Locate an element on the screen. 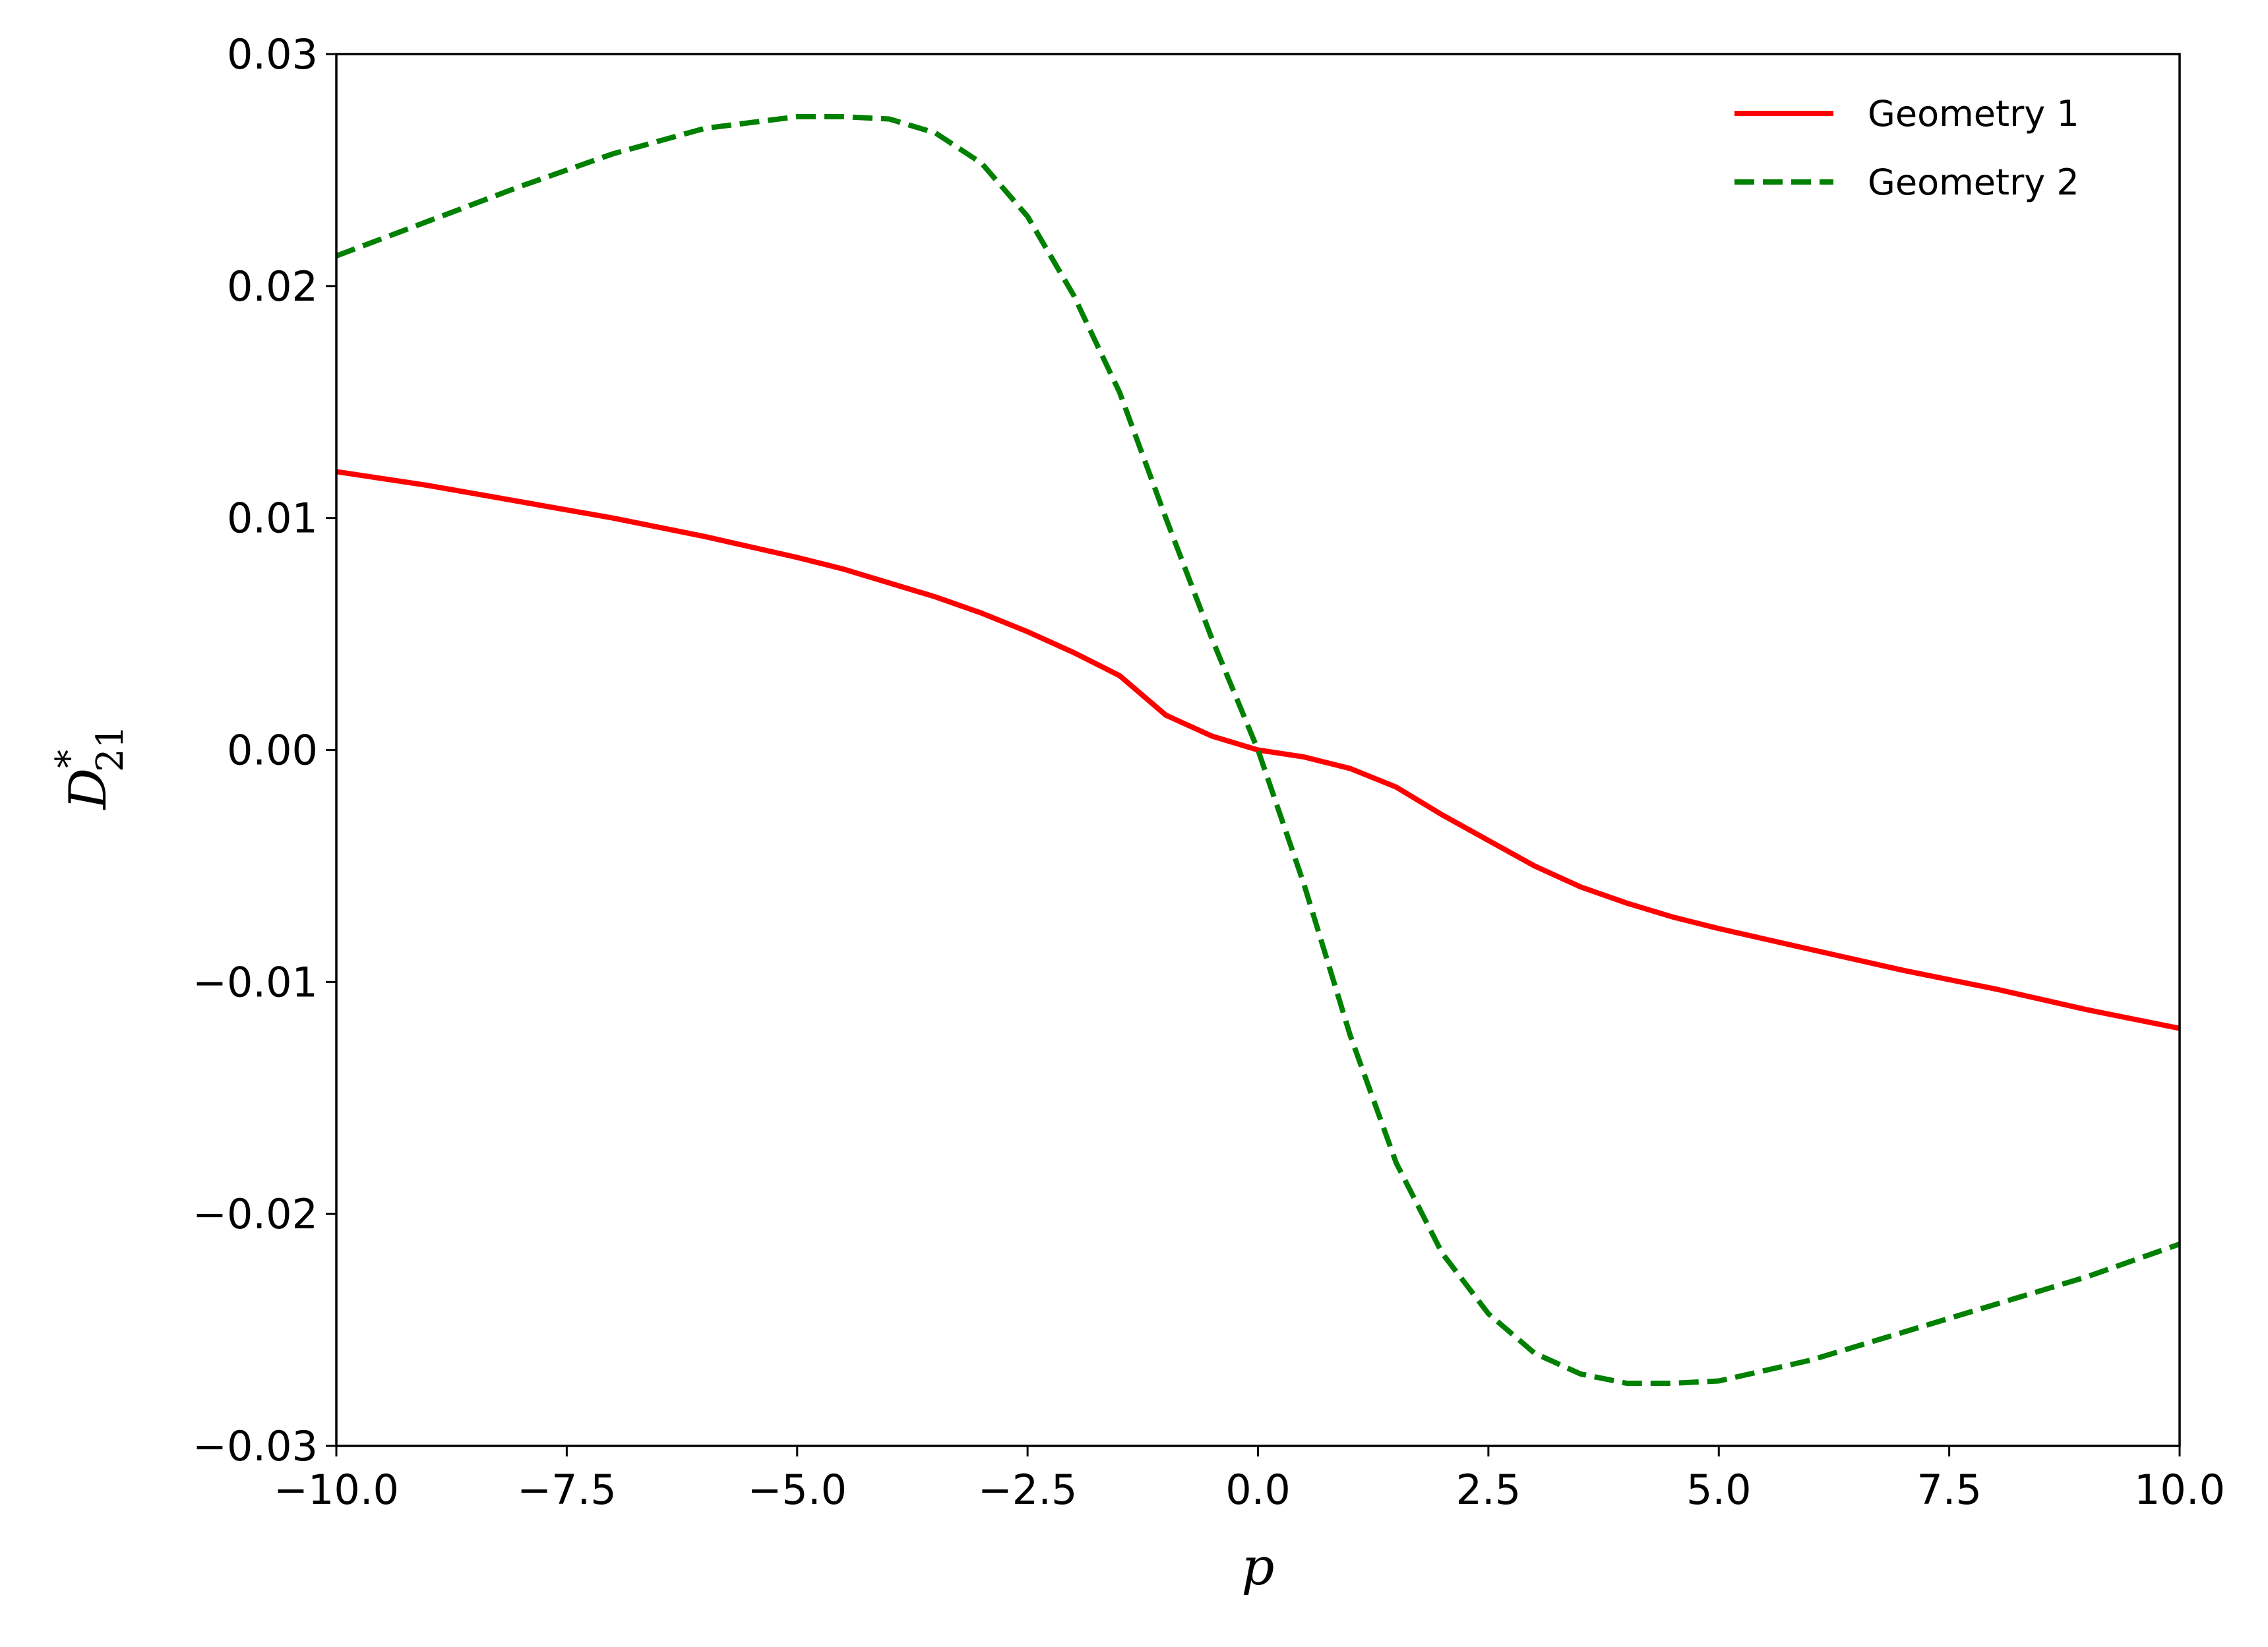 The width and height of the screenshot is (2268, 1647). x-tick-label: −5.0 is located at coordinates (797, 1490).